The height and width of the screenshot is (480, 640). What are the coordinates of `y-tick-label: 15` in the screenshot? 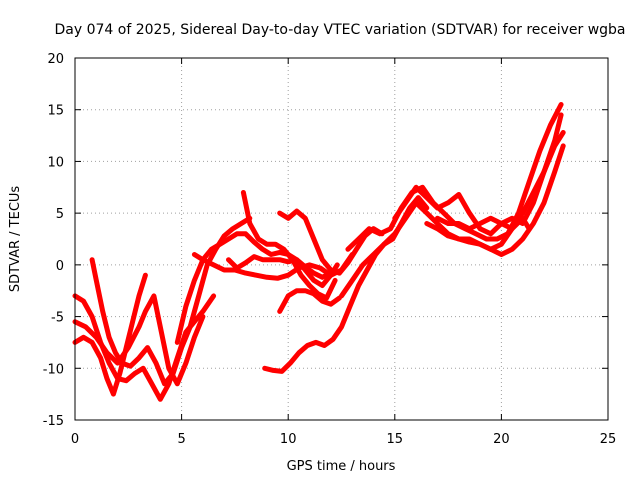 It's located at (55, 111).